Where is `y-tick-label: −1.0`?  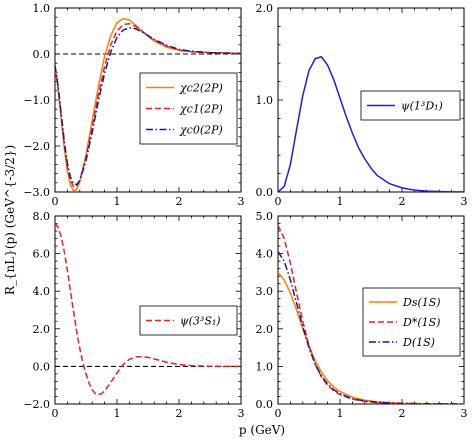
y-tick-label: −1.0 is located at coordinates (36, 100).